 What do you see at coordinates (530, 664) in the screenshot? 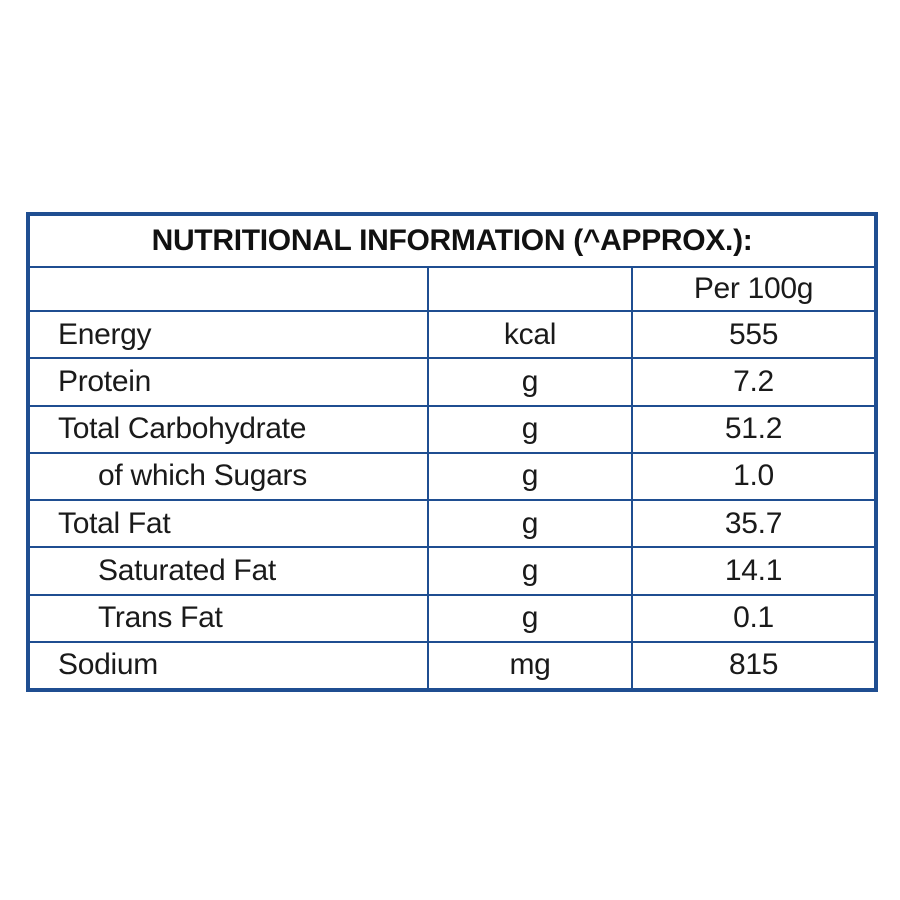
I see `nutrient-unit: mg` at bounding box center [530, 664].